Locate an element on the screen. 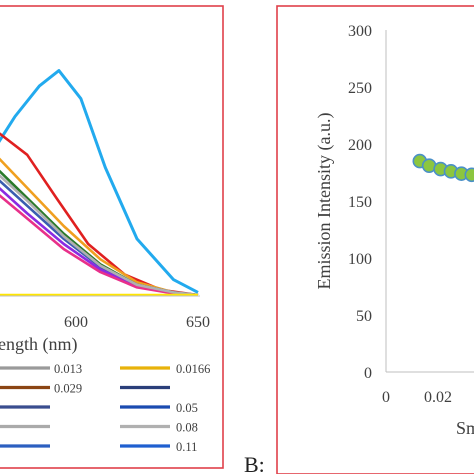  panel-a-x-tick-label: 650 is located at coordinates (198, 322).